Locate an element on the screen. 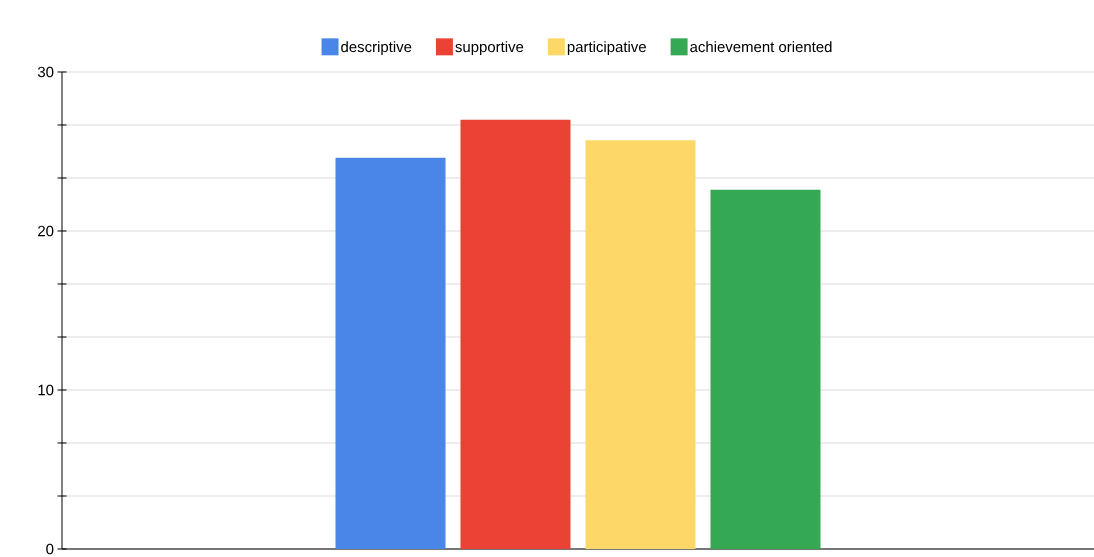 The height and width of the screenshot is (557, 1094). legend-label: descriptive is located at coordinates (376, 48).